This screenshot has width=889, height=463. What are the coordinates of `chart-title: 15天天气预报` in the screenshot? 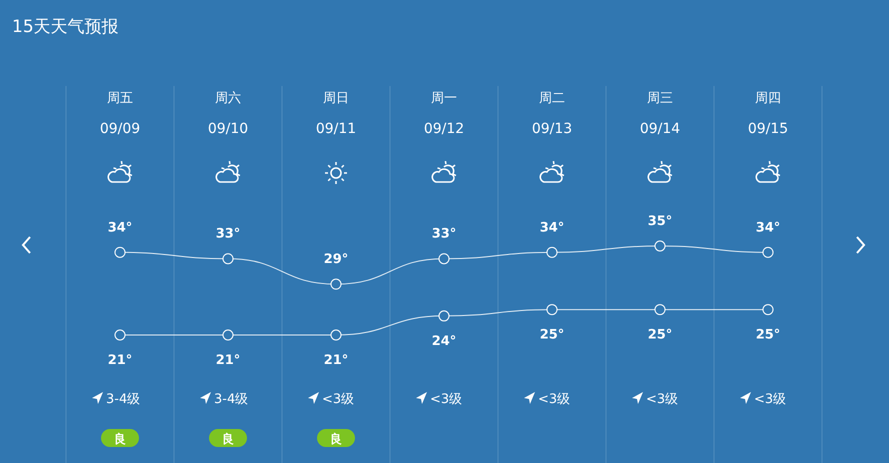 It's located at (65, 27).